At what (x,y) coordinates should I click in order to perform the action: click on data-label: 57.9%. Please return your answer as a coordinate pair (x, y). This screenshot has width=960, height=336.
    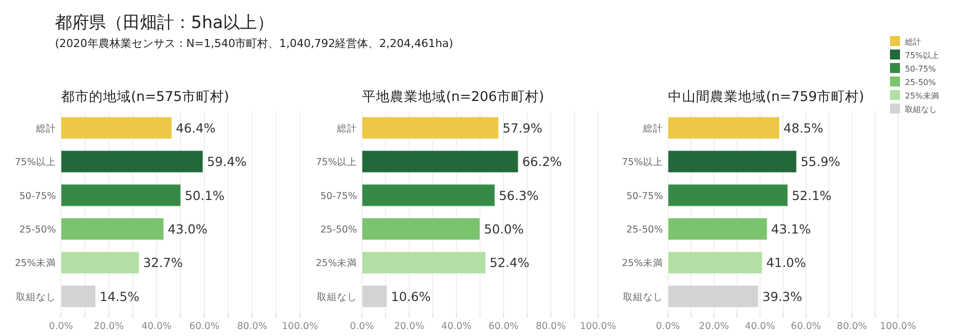
    Looking at the image, I should click on (522, 128).